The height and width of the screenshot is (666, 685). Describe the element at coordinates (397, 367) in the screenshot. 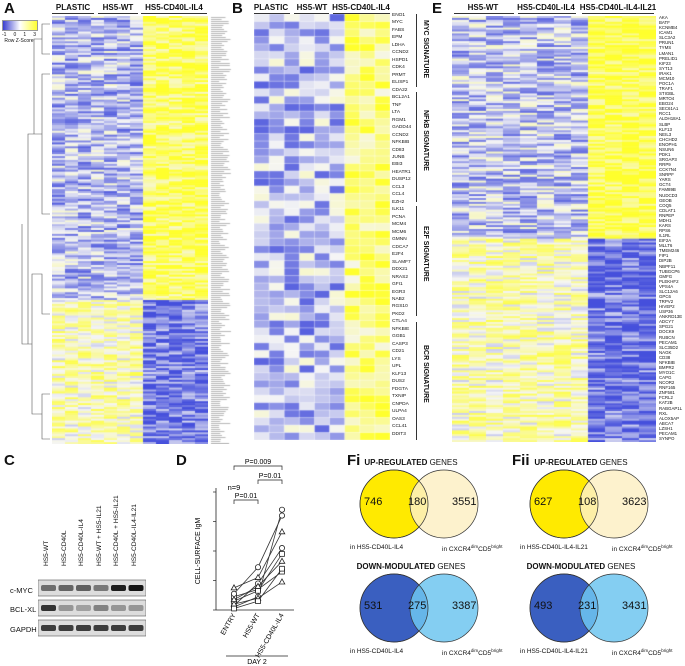

I see `gene-label: UPL` at that location.